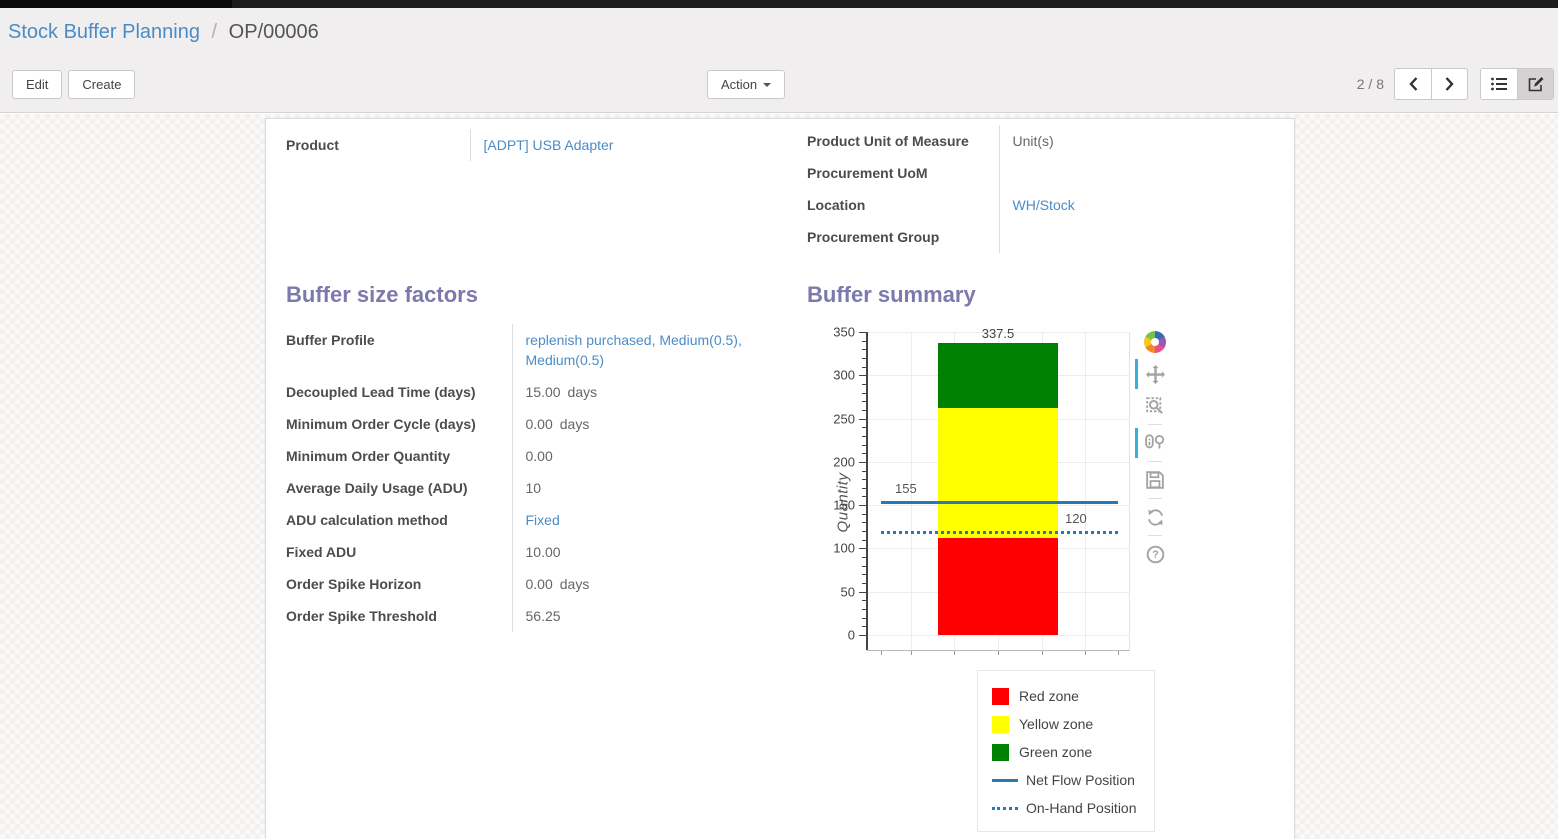 This screenshot has width=1558, height=839. What do you see at coordinates (1155, 480) in the screenshot?
I see `save-icon` at bounding box center [1155, 480].